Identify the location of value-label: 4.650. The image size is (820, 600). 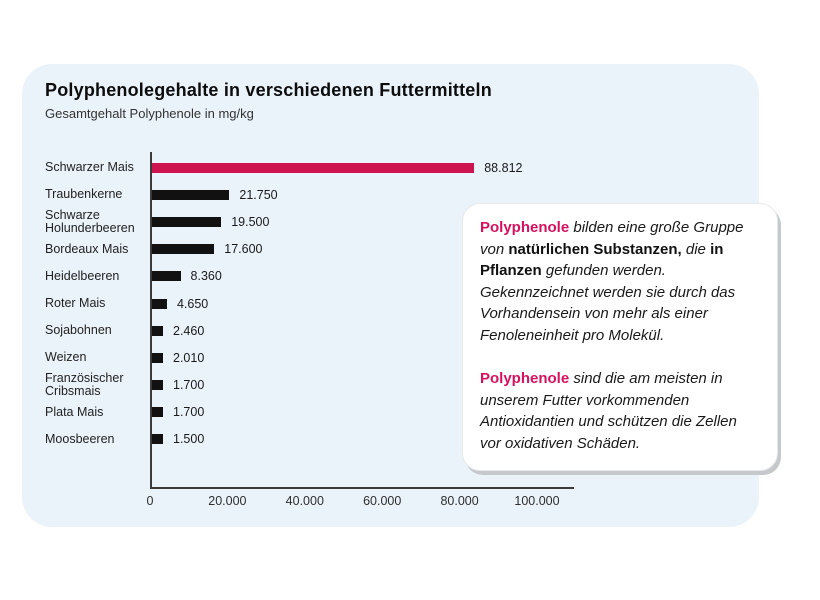
(192, 303).